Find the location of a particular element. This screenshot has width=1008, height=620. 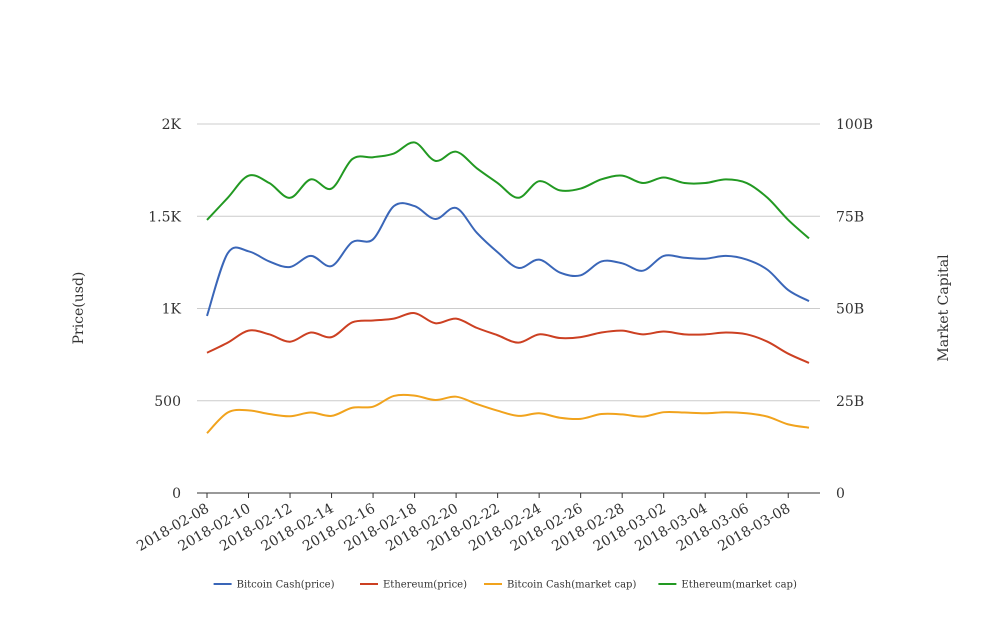

legend-label: Bitcoin Cash(price) is located at coordinates (286, 585).